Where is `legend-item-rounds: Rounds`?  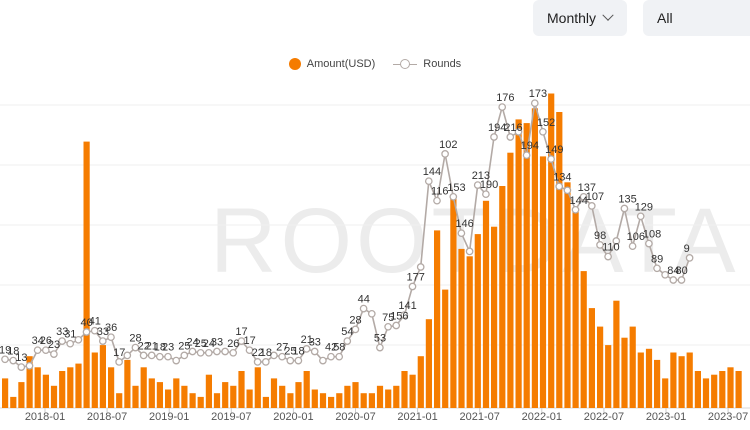
legend-item-rounds: Rounds is located at coordinates (427, 64).